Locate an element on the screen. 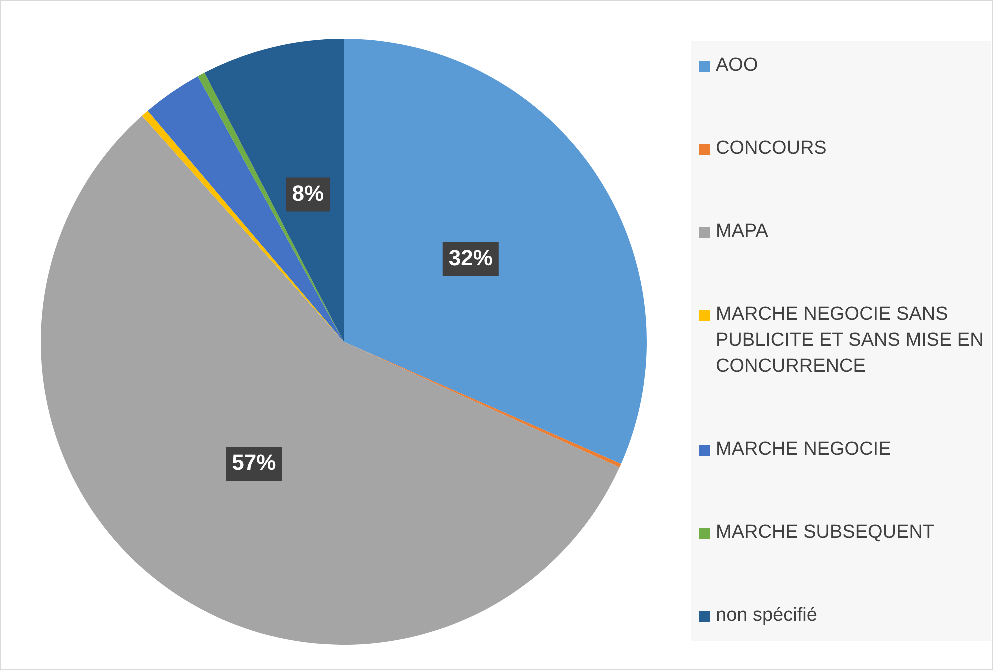  legend-label: CONCOURS is located at coordinates (771, 149).